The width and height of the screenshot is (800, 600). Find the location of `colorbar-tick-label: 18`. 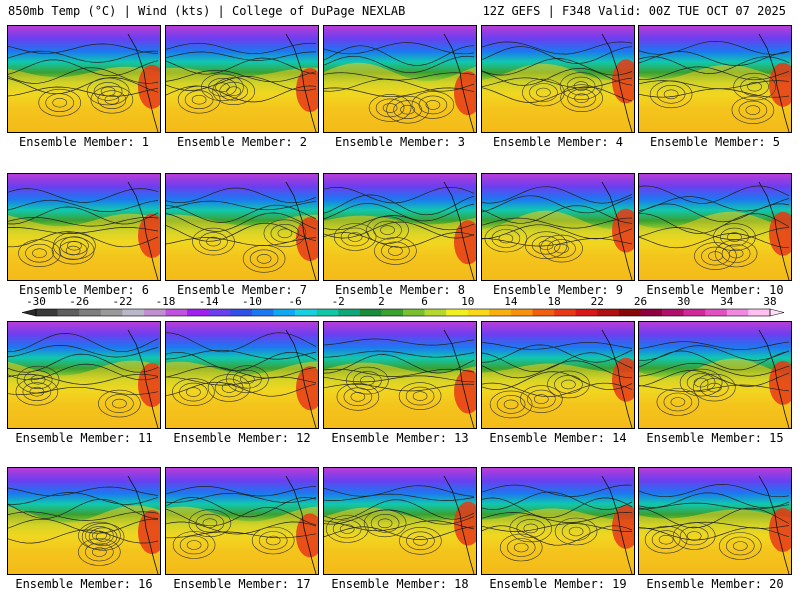

colorbar-tick-label: 18 is located at coordinates (553, 301).